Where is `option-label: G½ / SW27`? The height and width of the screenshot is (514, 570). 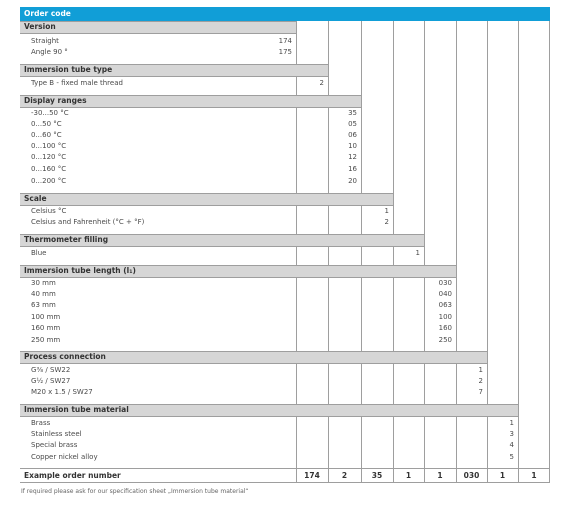 option-label: G½ / SW27 is located at coordinates (51, 381).